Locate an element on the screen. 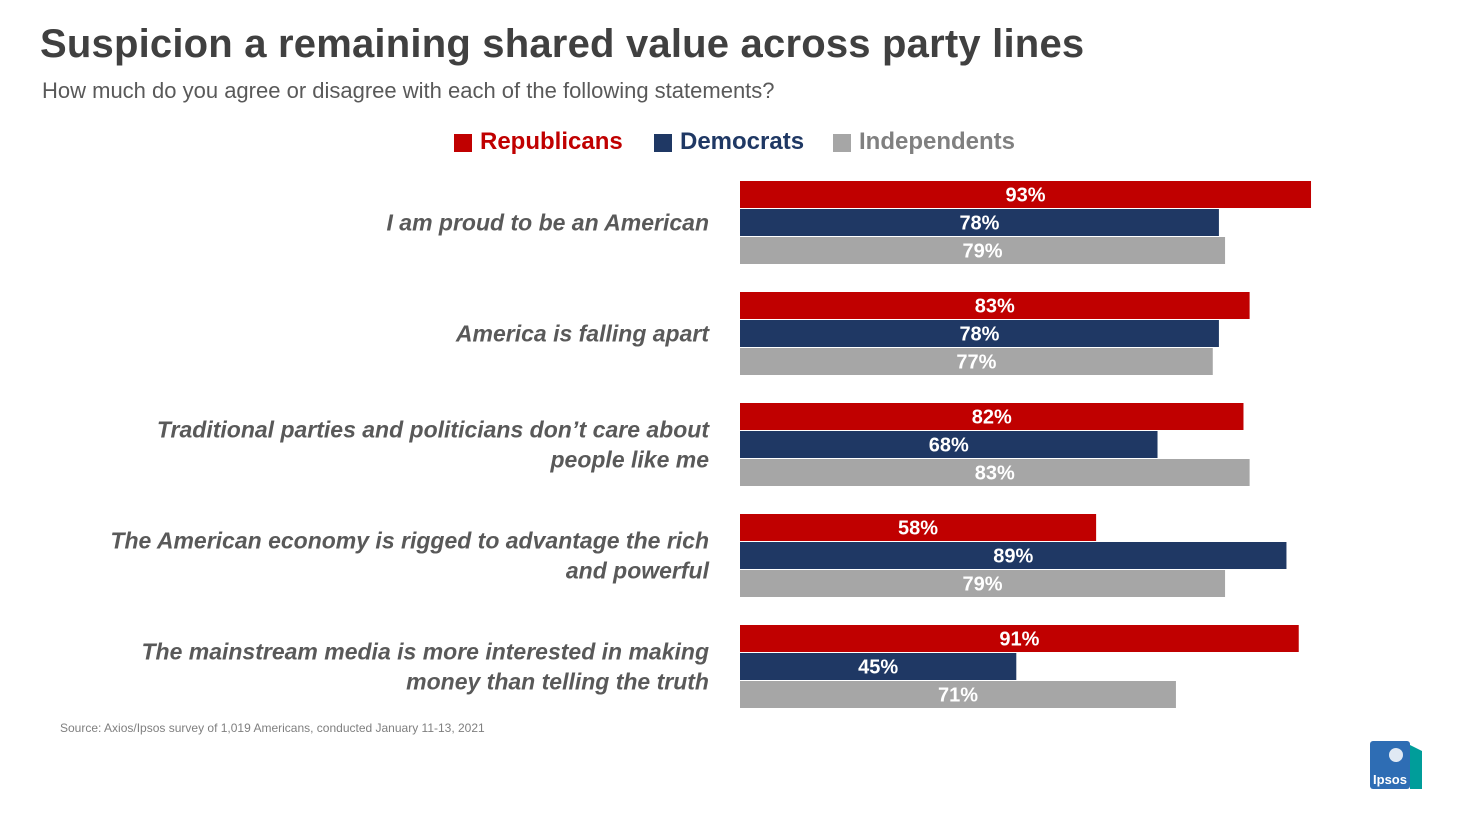 The image size is (1462, 814). data-label-democrats: 45% is located at coordinates (878, 668).